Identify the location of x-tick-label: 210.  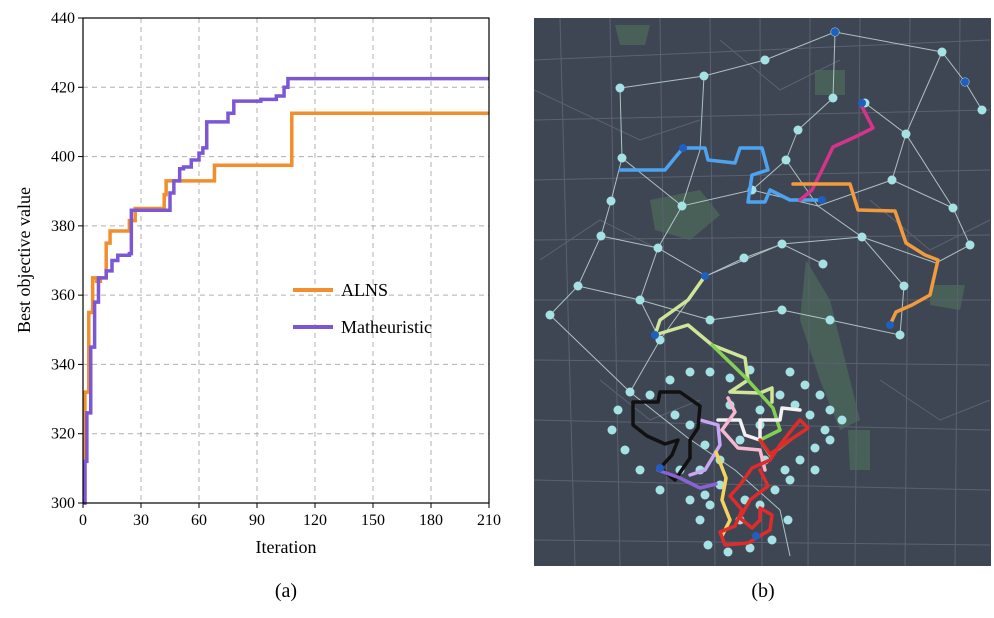
(489, 520).